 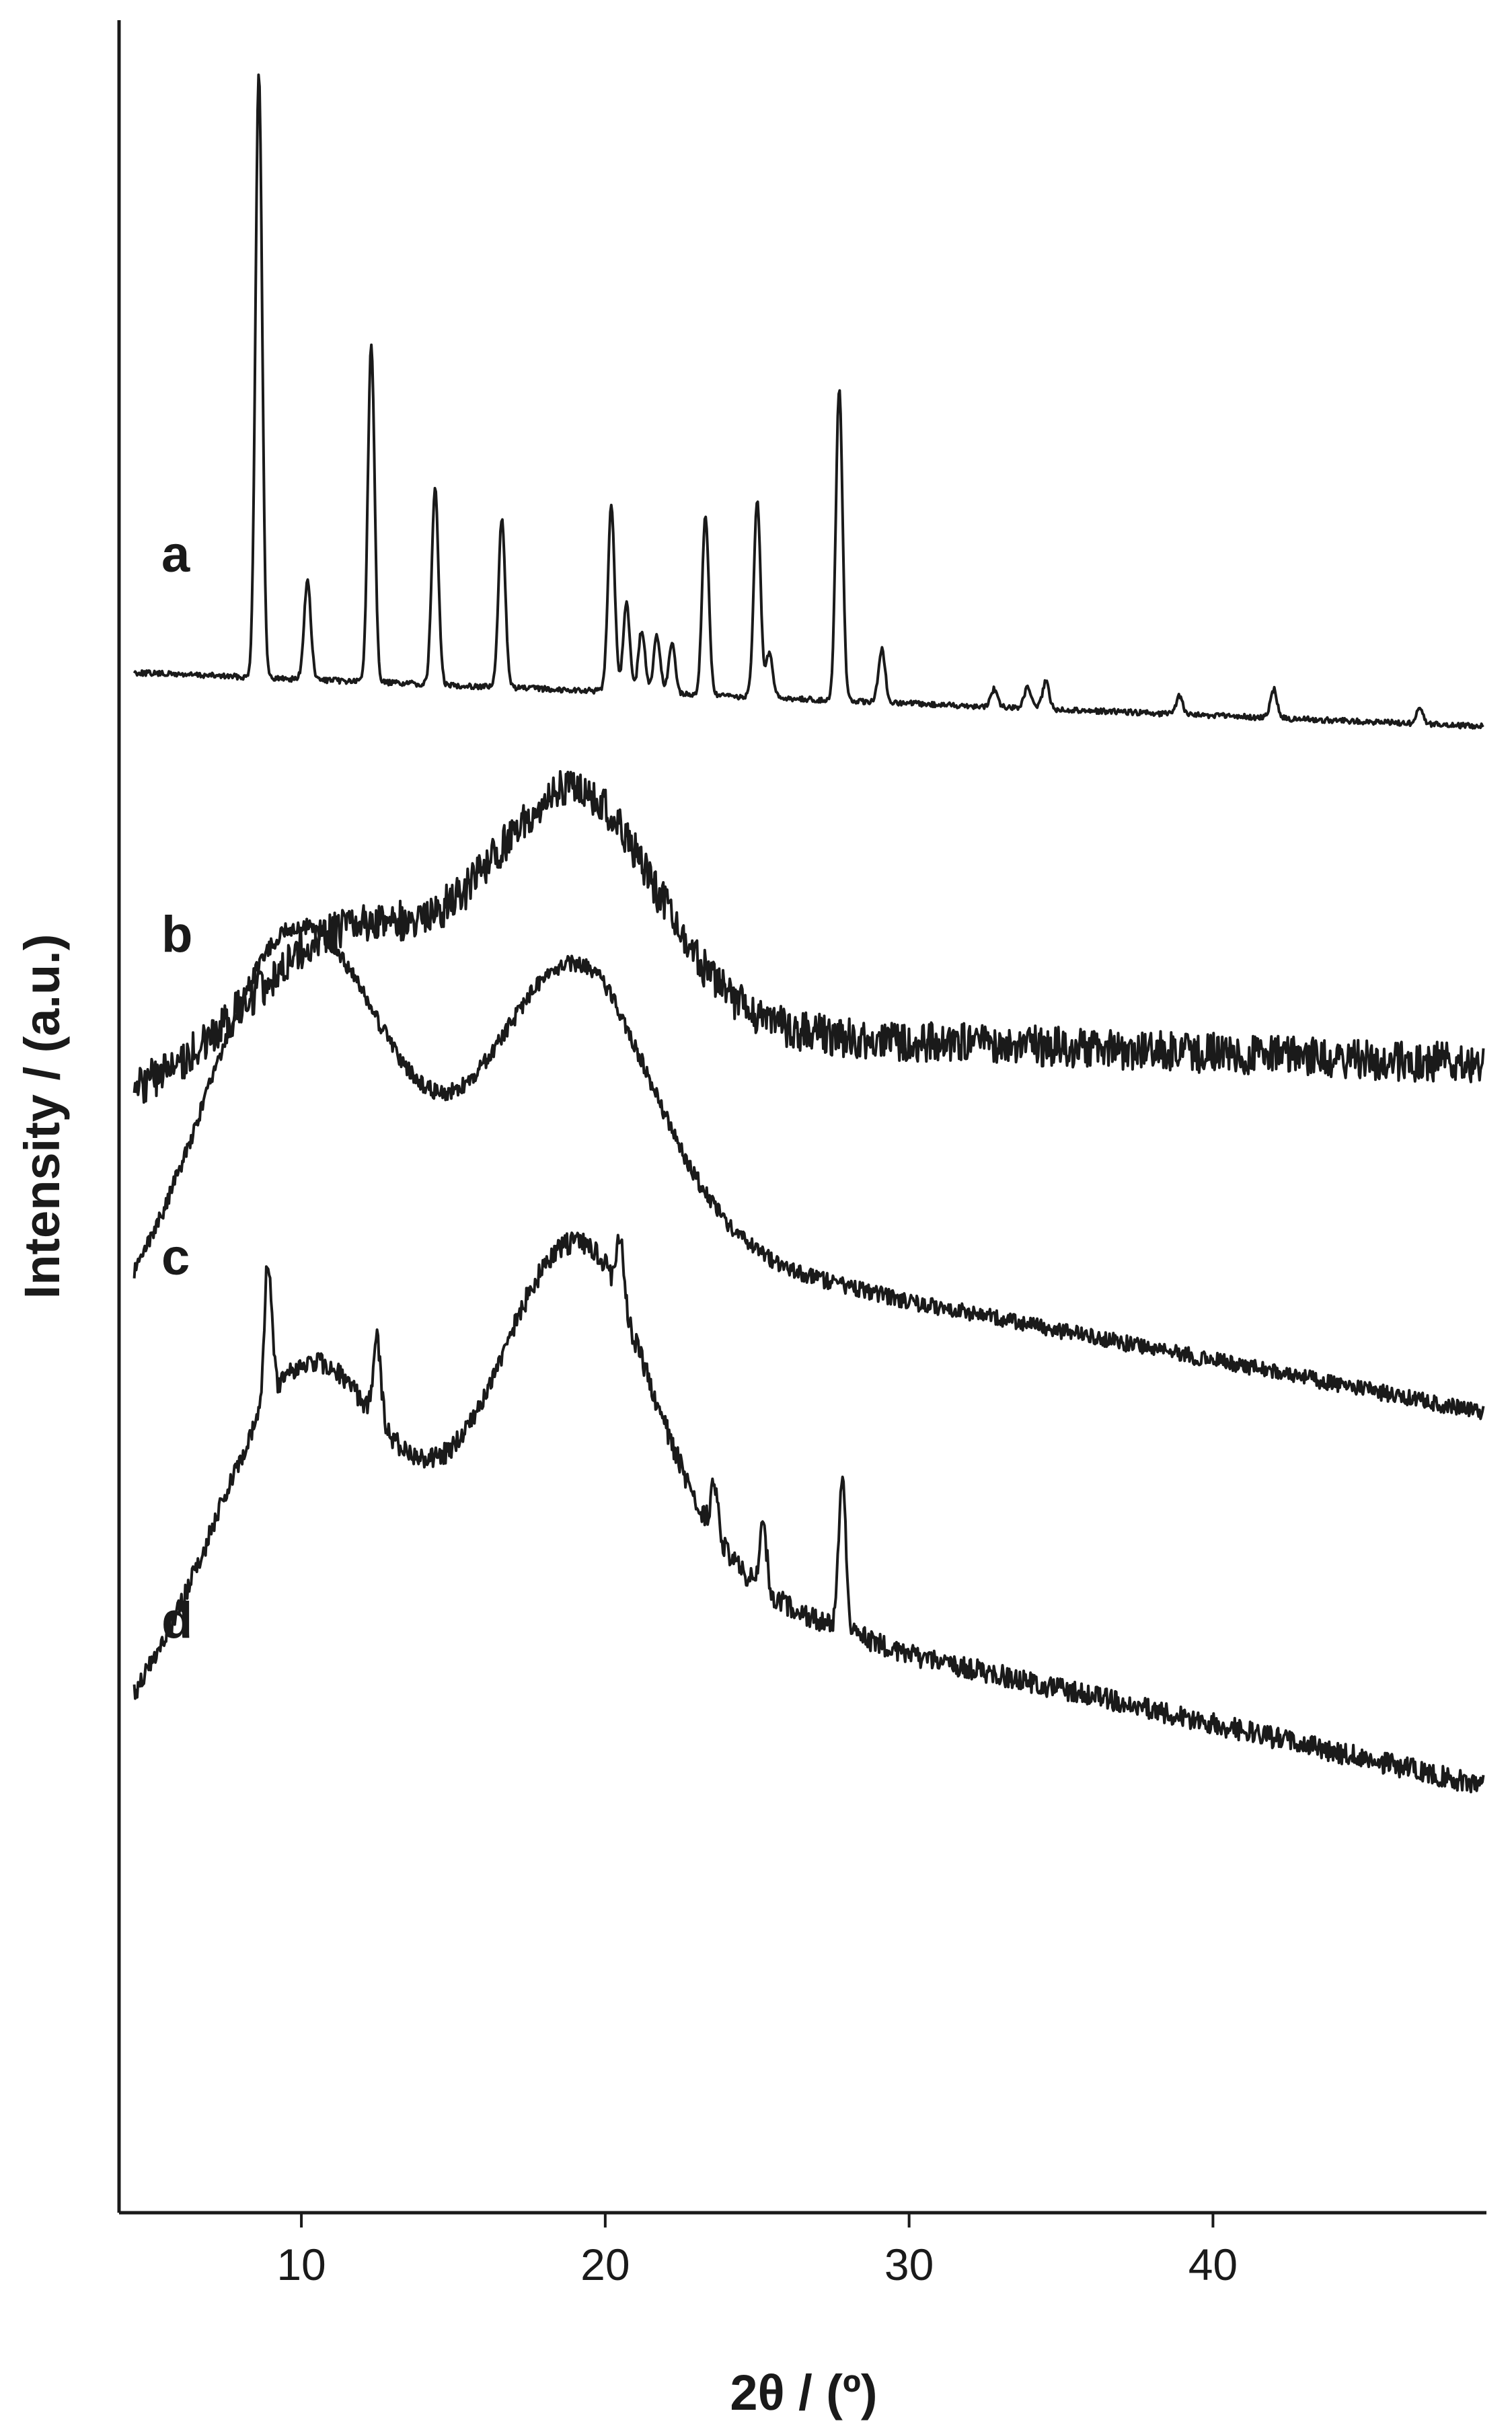 I want to click on trace-label-d: d, so click(x=176, y=1621).